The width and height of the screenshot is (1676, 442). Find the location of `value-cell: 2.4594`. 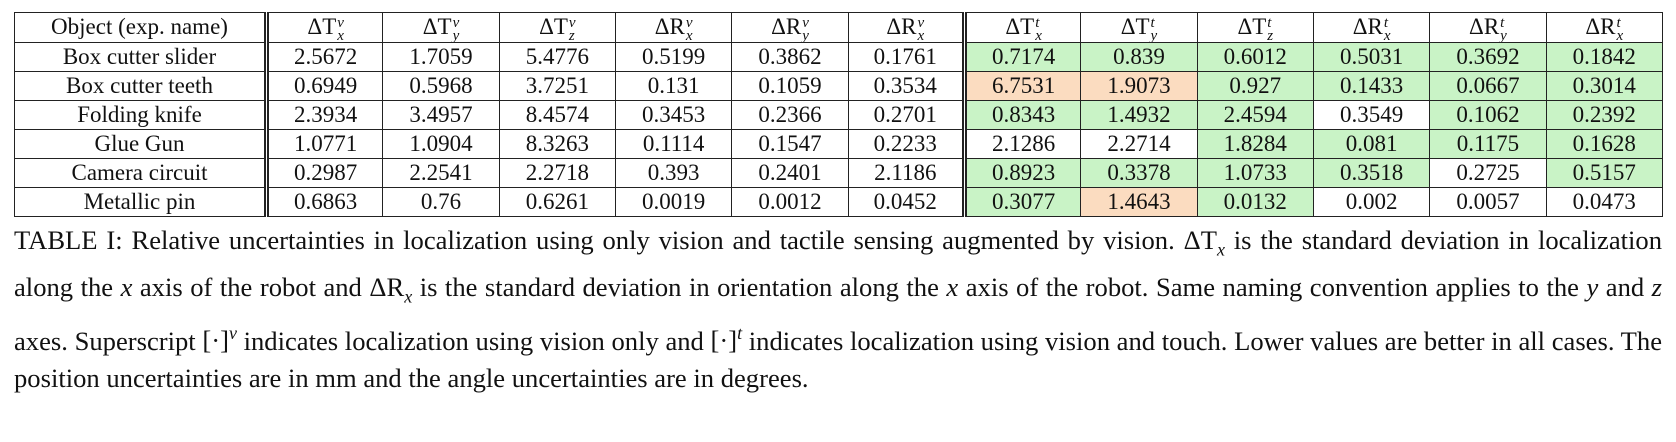

value-cell: 2.4594 is located at coordinates (1255, 114).